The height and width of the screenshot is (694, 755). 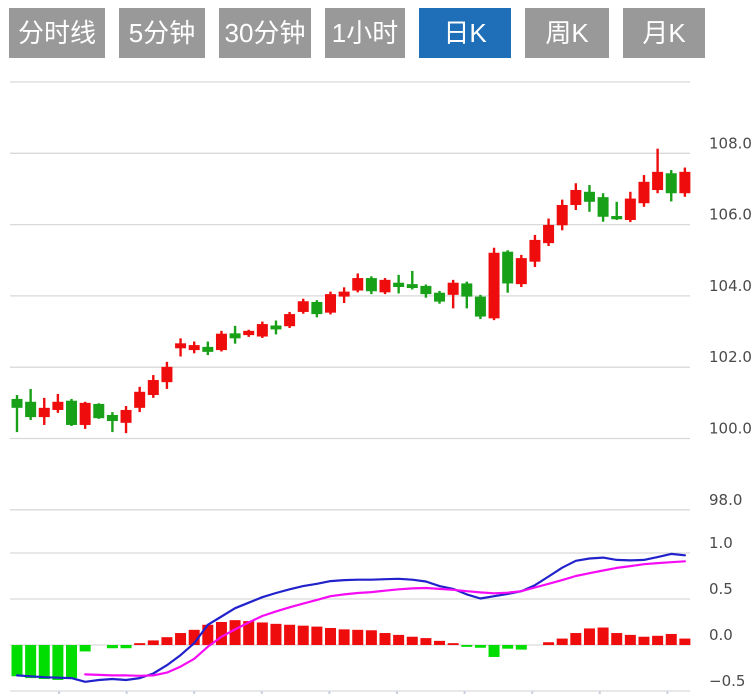 I want to click on macd-axis-label: 0.5, so click(x=721, y=589).